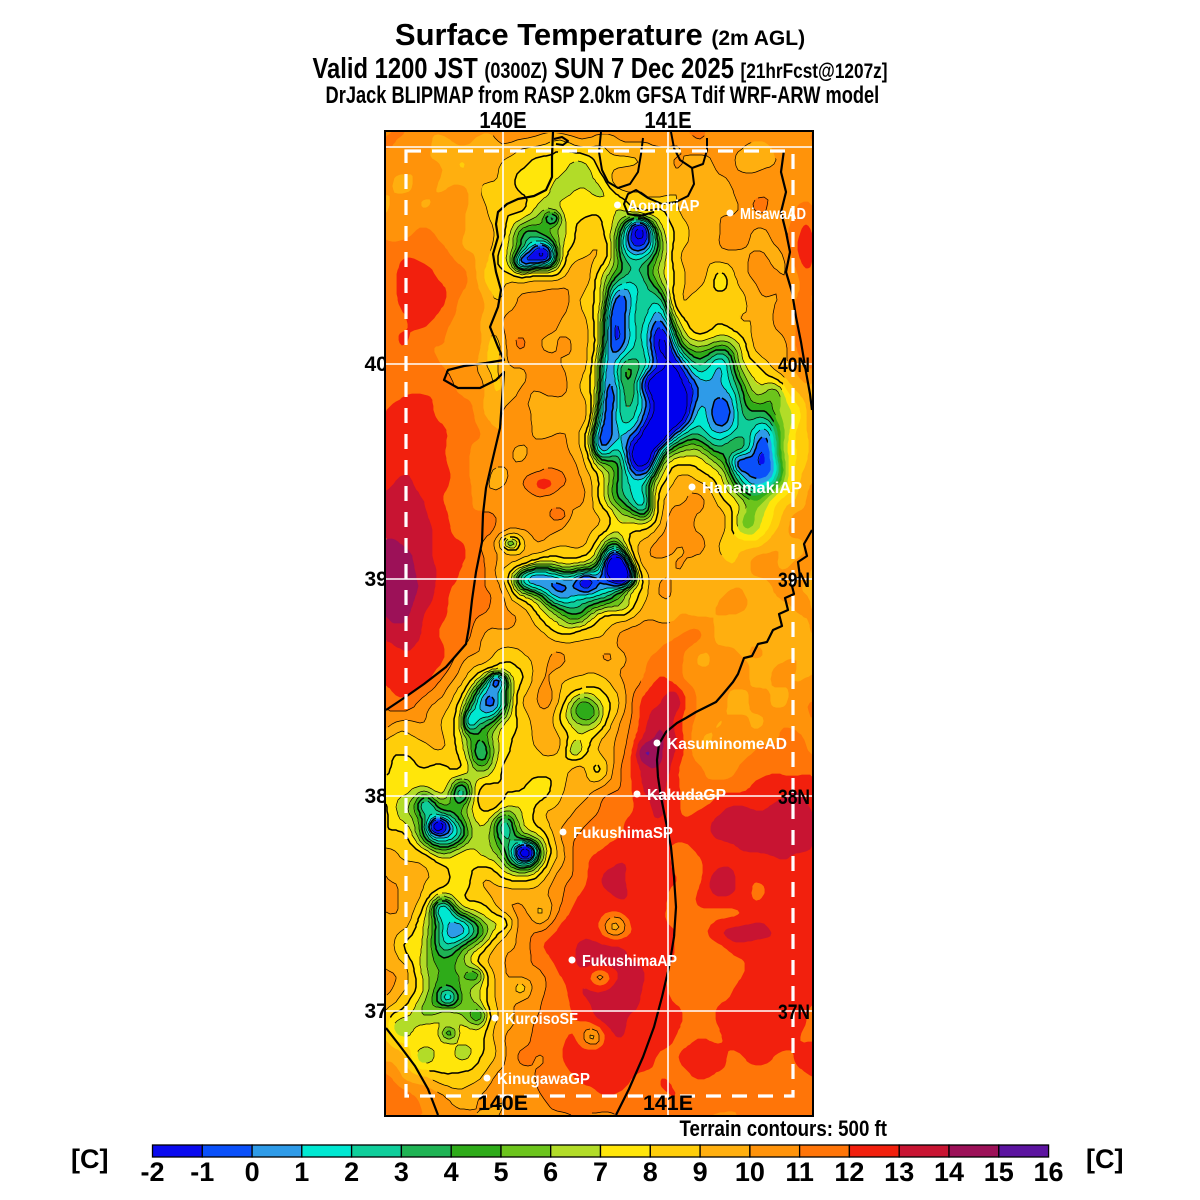  I want to click on svg-text: 4, so click(451, 1172).